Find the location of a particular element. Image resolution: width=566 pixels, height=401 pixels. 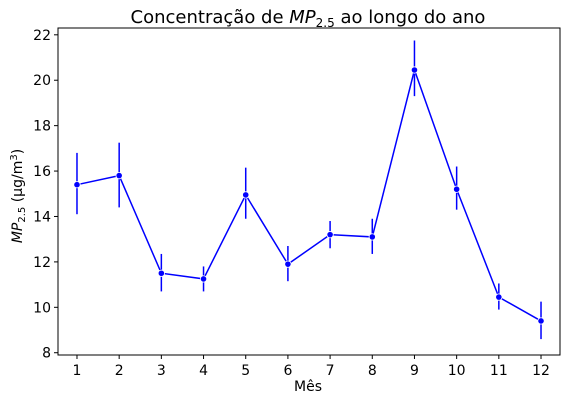

y-tick-label: 14 is located at coordinates (42, 217).